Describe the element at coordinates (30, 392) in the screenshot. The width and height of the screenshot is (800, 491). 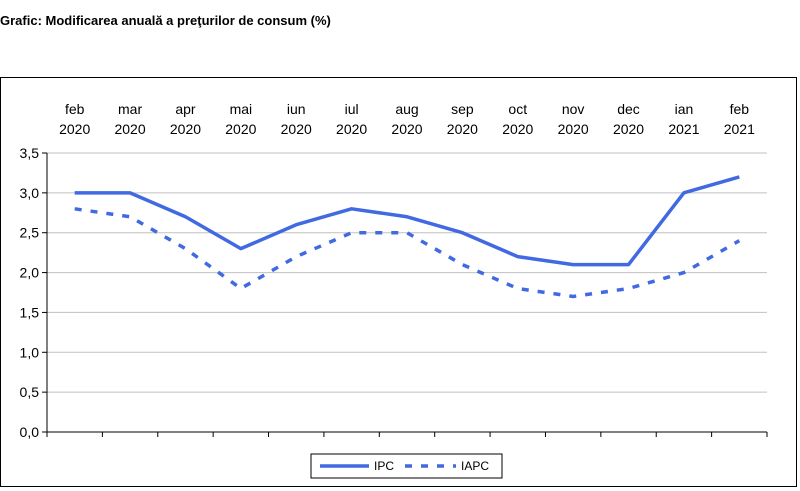
I see `y-tick-label: 0,5` at that location.